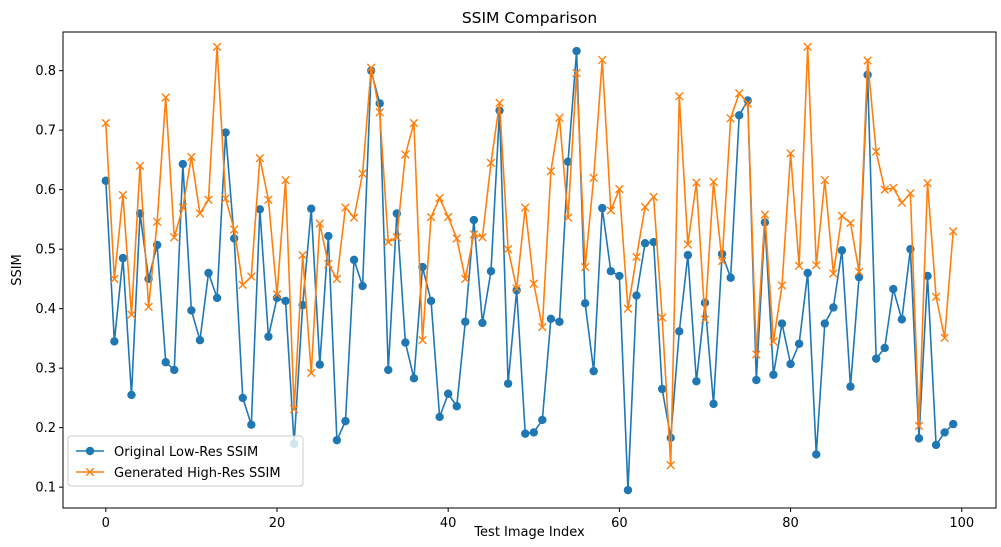 This screenshot has height=547, width=1001. I want to click on x-tick-label: 60, so click(619, 523).